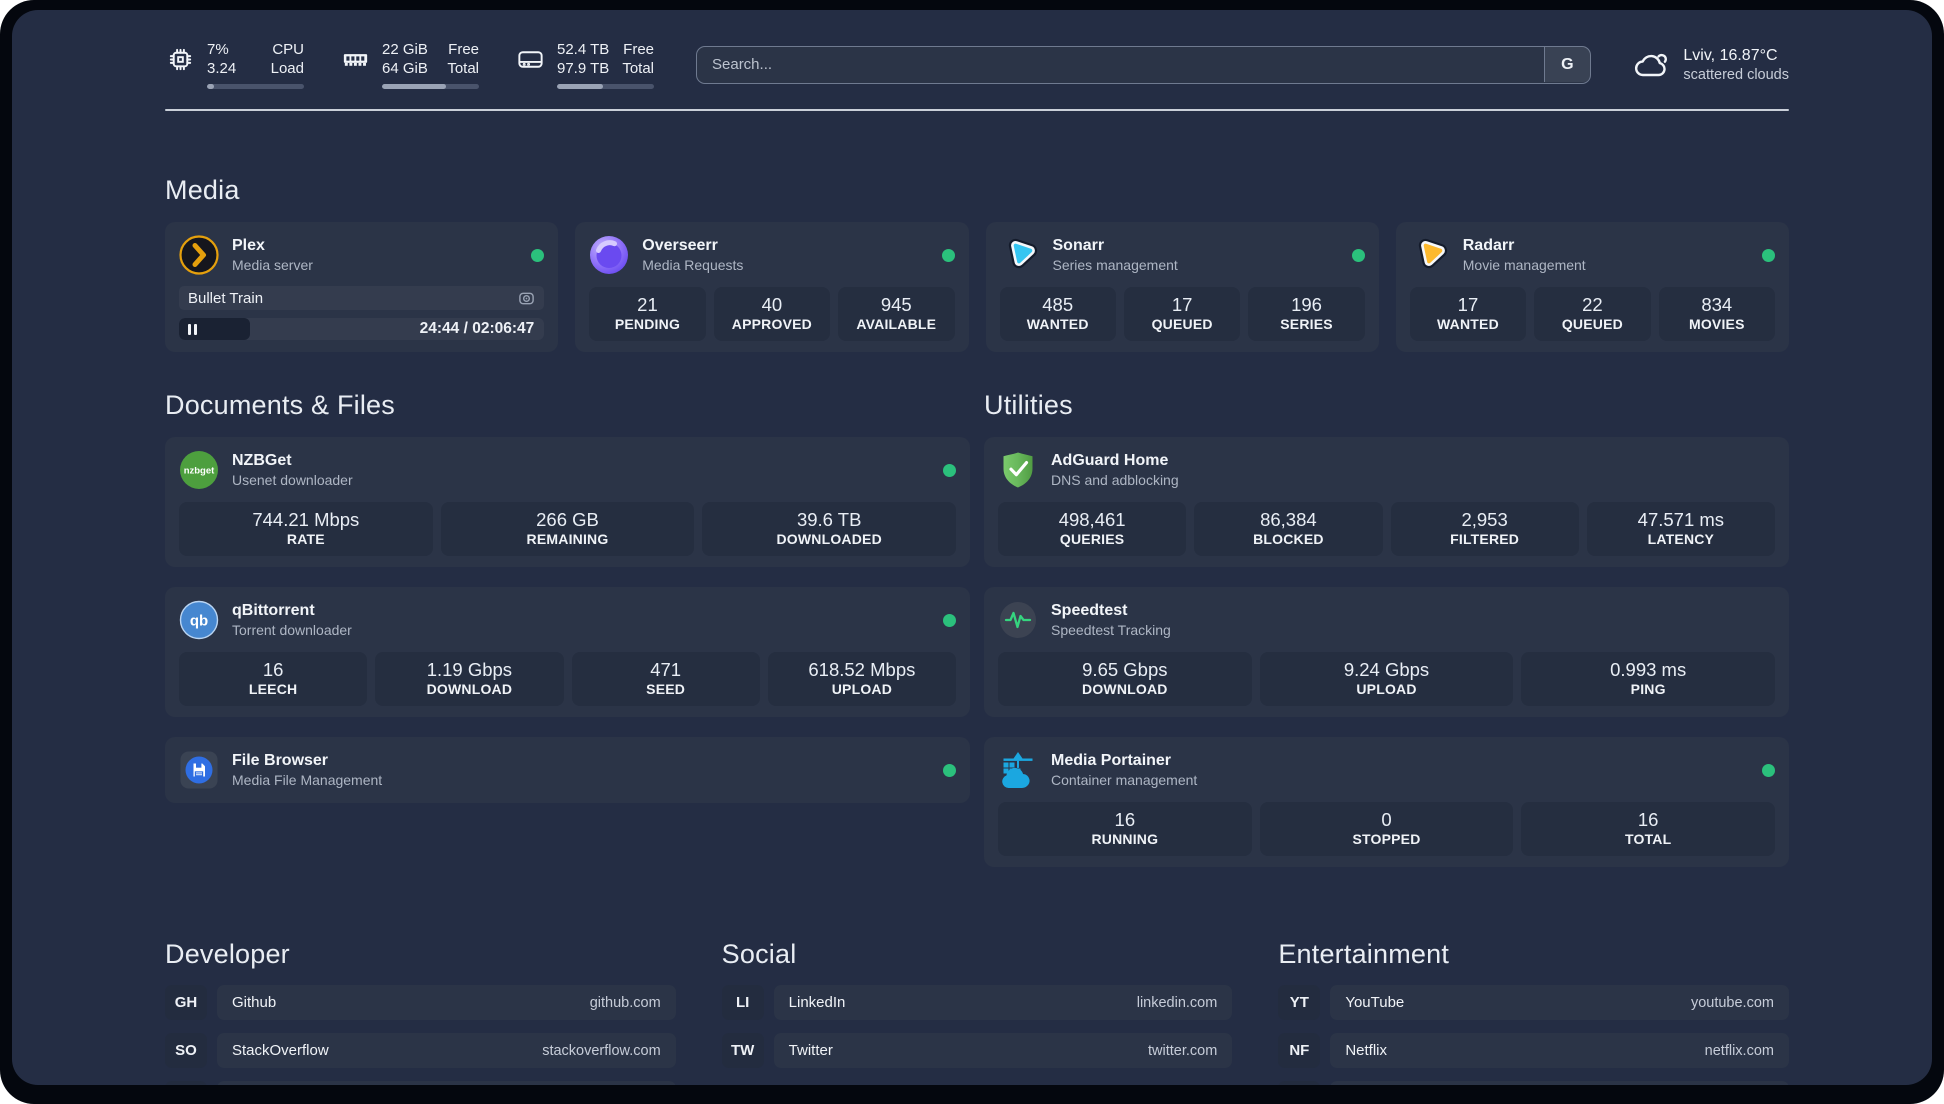  Describe the element at coordinates (567, 539) in the screenshot. I see `stat-label: REMAINING` at that location.